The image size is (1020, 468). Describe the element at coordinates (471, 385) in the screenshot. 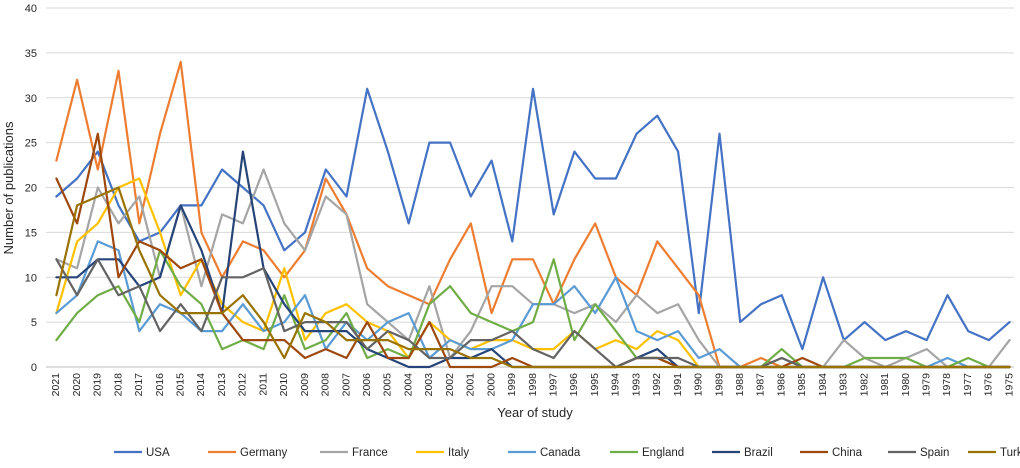

I see `x-tick-label: 2001` at that location.